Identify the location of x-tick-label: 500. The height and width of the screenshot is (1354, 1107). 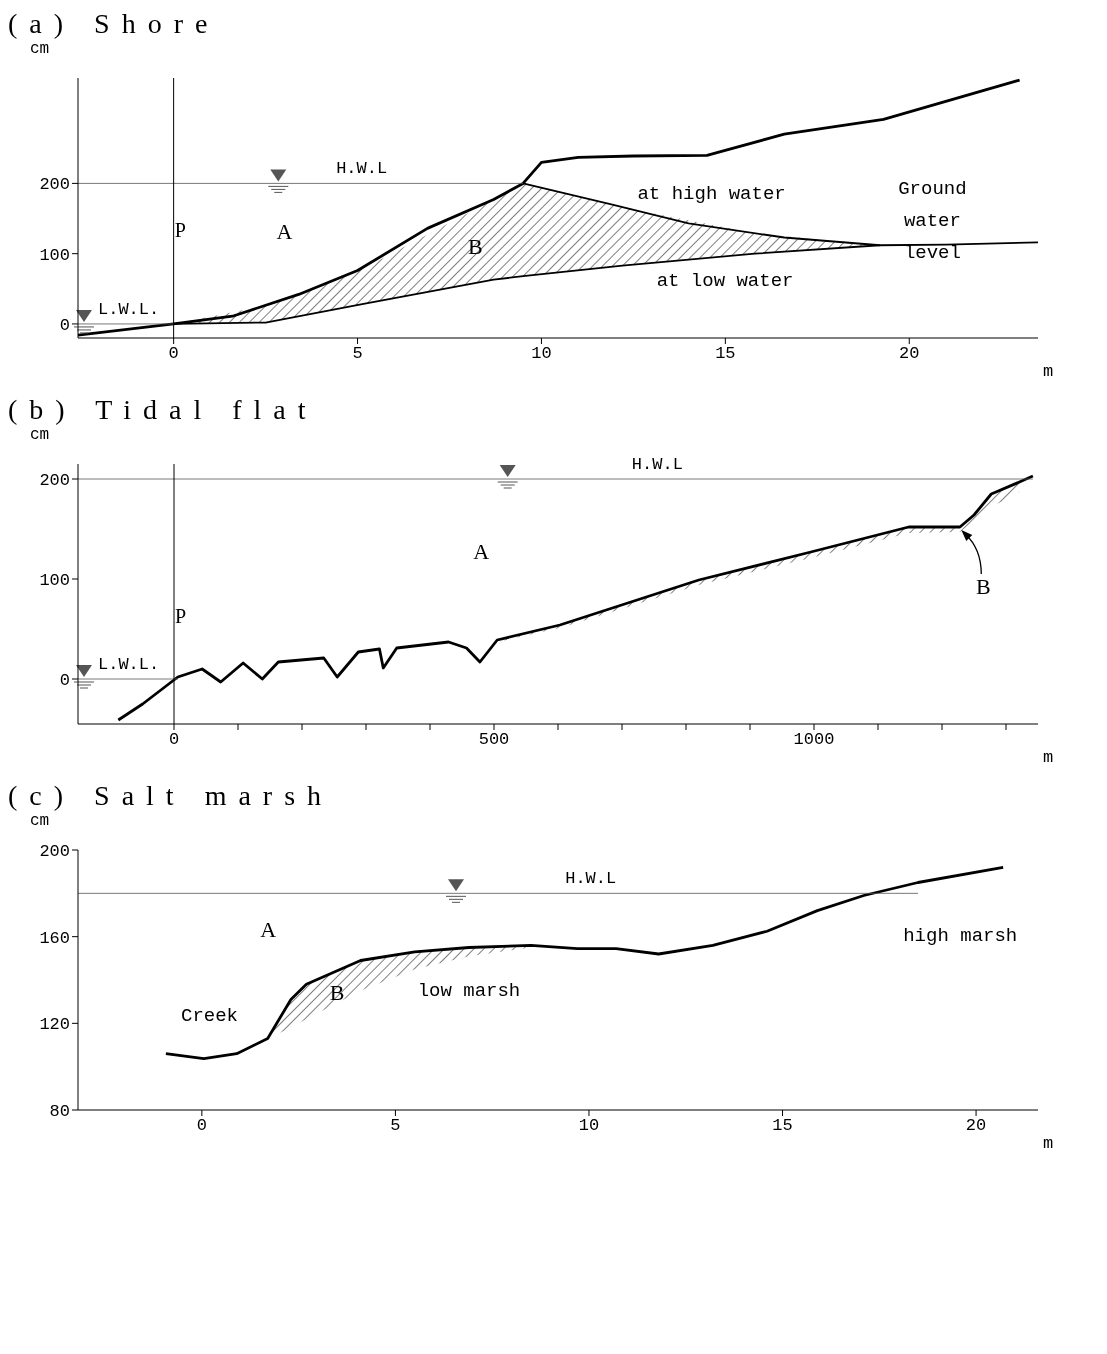
(494, 740).